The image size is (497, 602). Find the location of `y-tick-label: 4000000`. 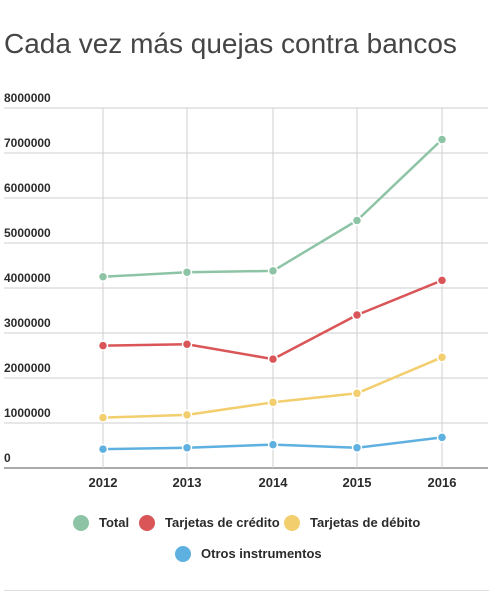

y-tick-label: 4000000 is located at coordinates (27, 278).